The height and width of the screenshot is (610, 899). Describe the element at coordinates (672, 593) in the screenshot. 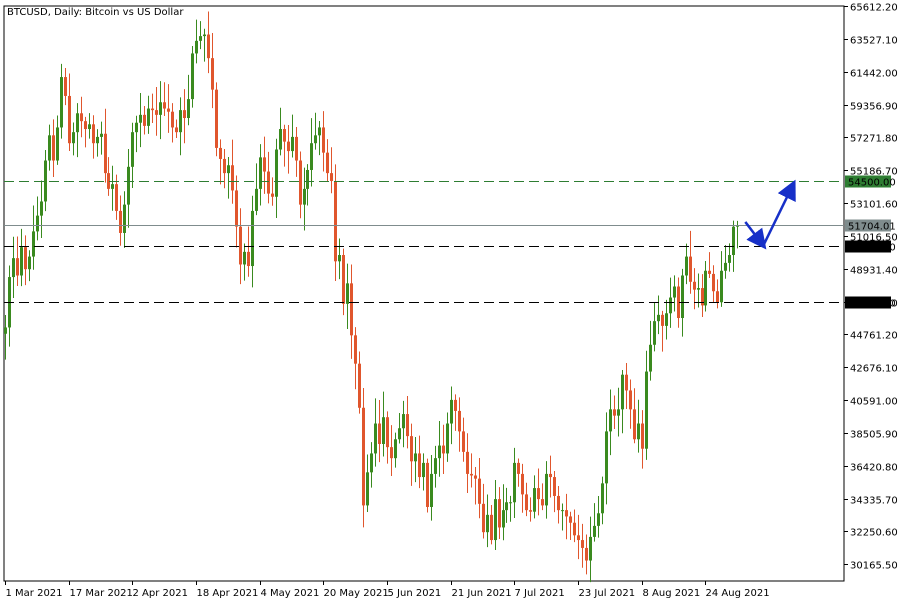

I see `x-tick-label: 8 Aug 2021` at that location.